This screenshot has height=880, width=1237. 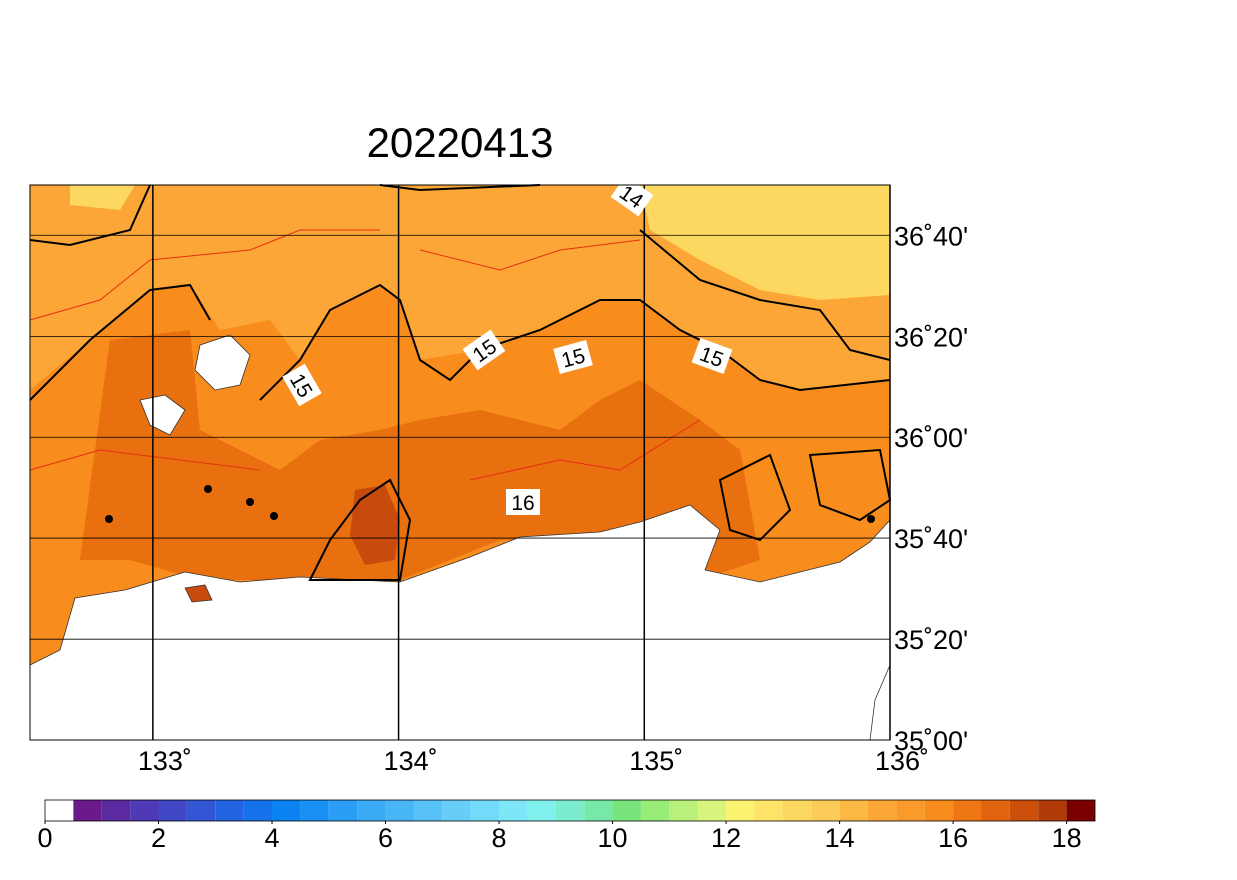 I want to click on colorbar-frame, so click(x=570, y=810).